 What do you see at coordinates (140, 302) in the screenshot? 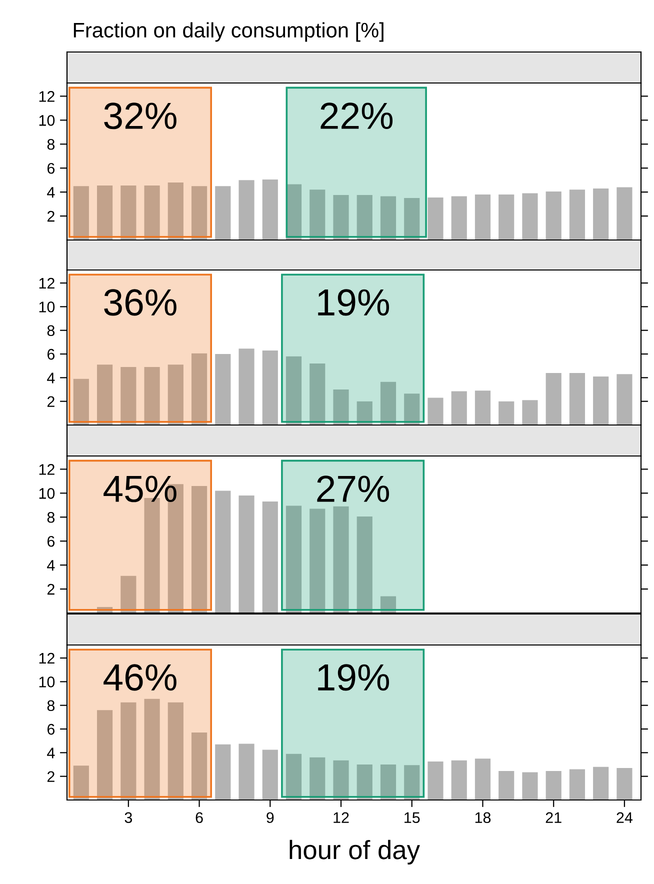
I see `band-label: 36%` at bounding box center [140, 302].